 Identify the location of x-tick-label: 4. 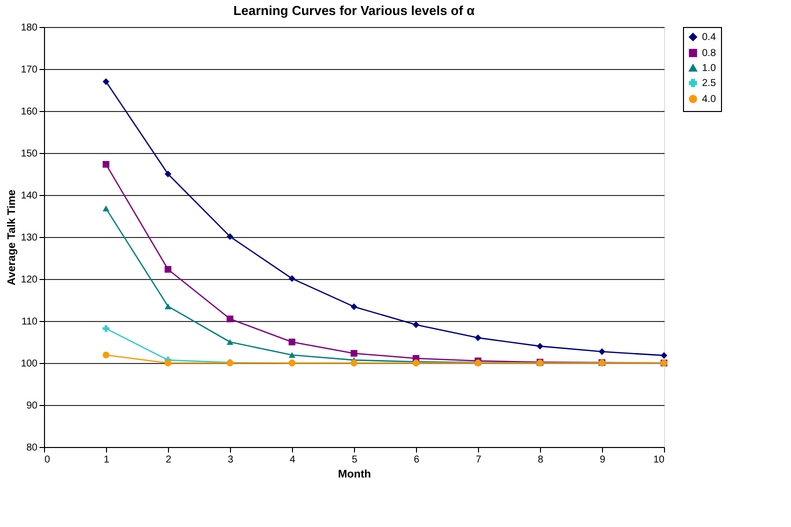
(293, 460).